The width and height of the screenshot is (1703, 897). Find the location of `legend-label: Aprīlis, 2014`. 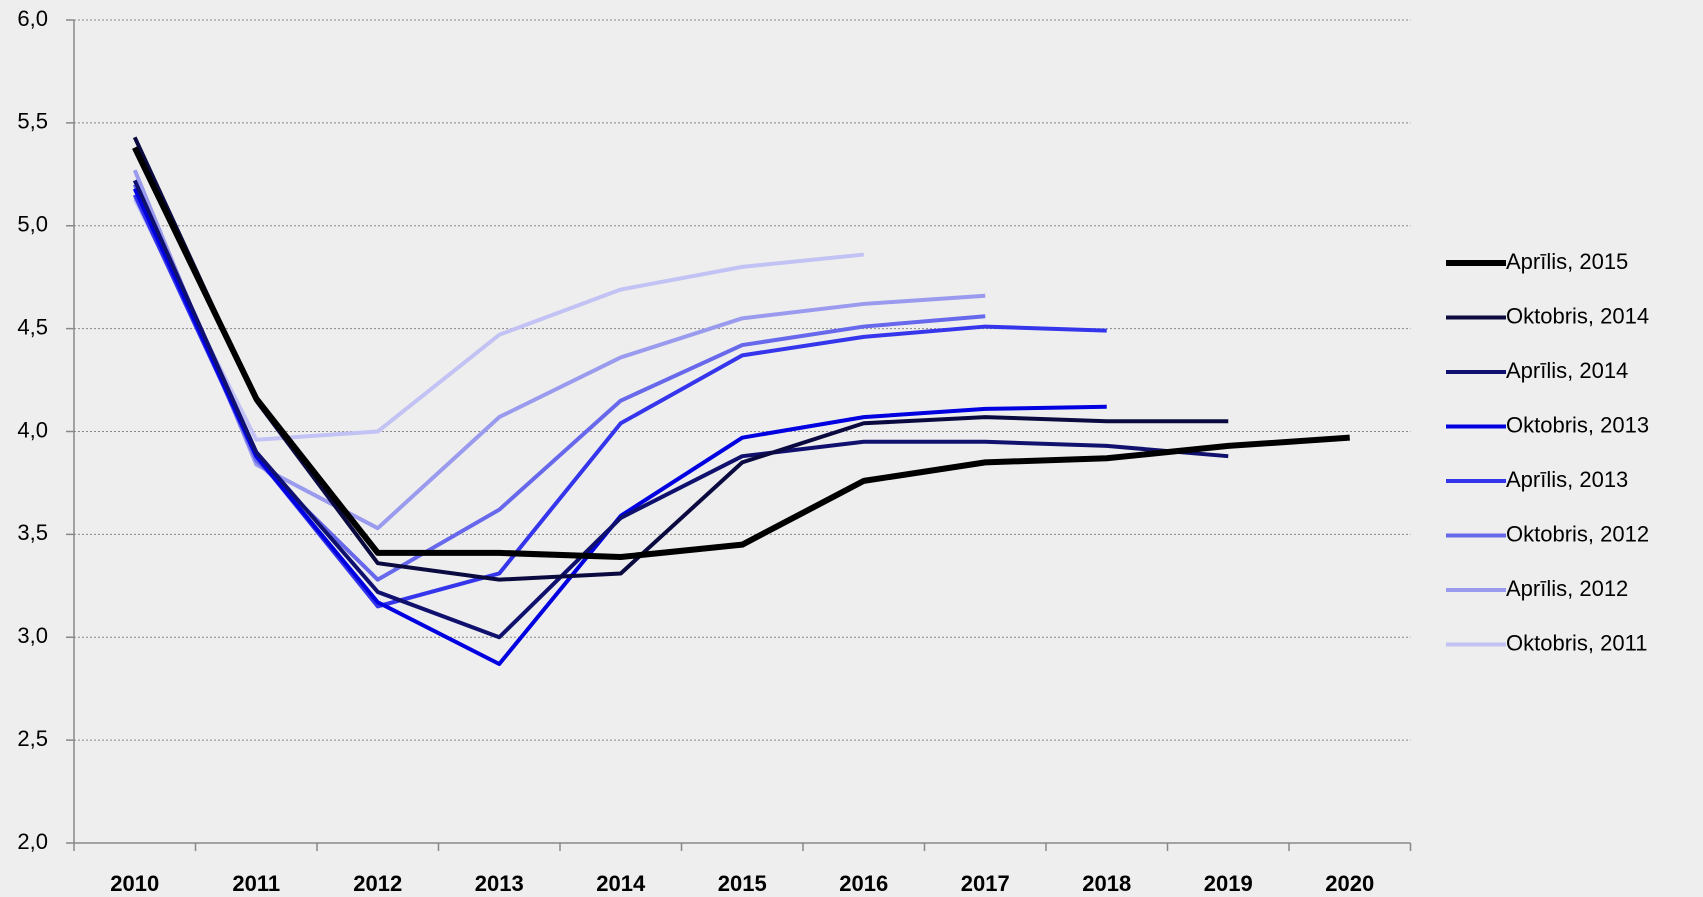

legend-label: Aprīlis, 2014 is located at coordinates (1567, 370).